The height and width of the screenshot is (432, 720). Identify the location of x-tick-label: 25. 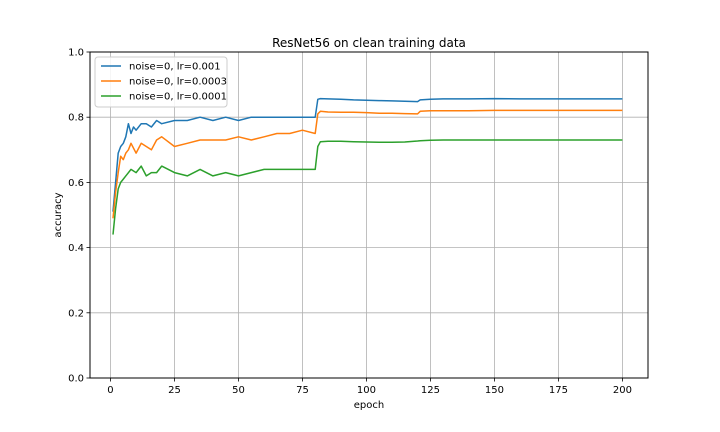
(174, 390).